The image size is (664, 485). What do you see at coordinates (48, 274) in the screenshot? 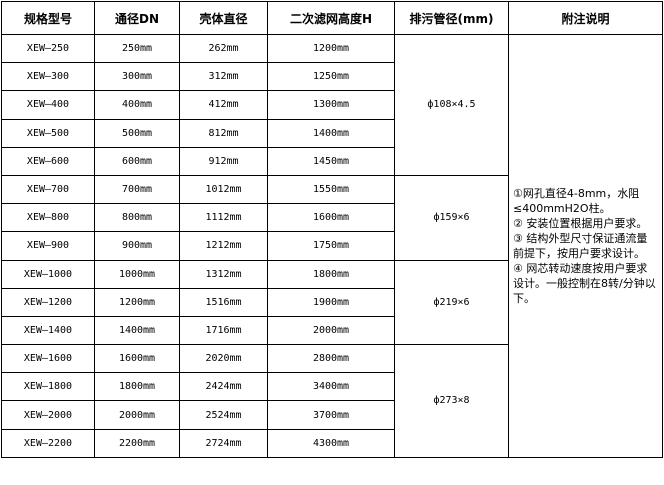
I see `model-cell: XEW—1000` at bounding box center [48, 274].